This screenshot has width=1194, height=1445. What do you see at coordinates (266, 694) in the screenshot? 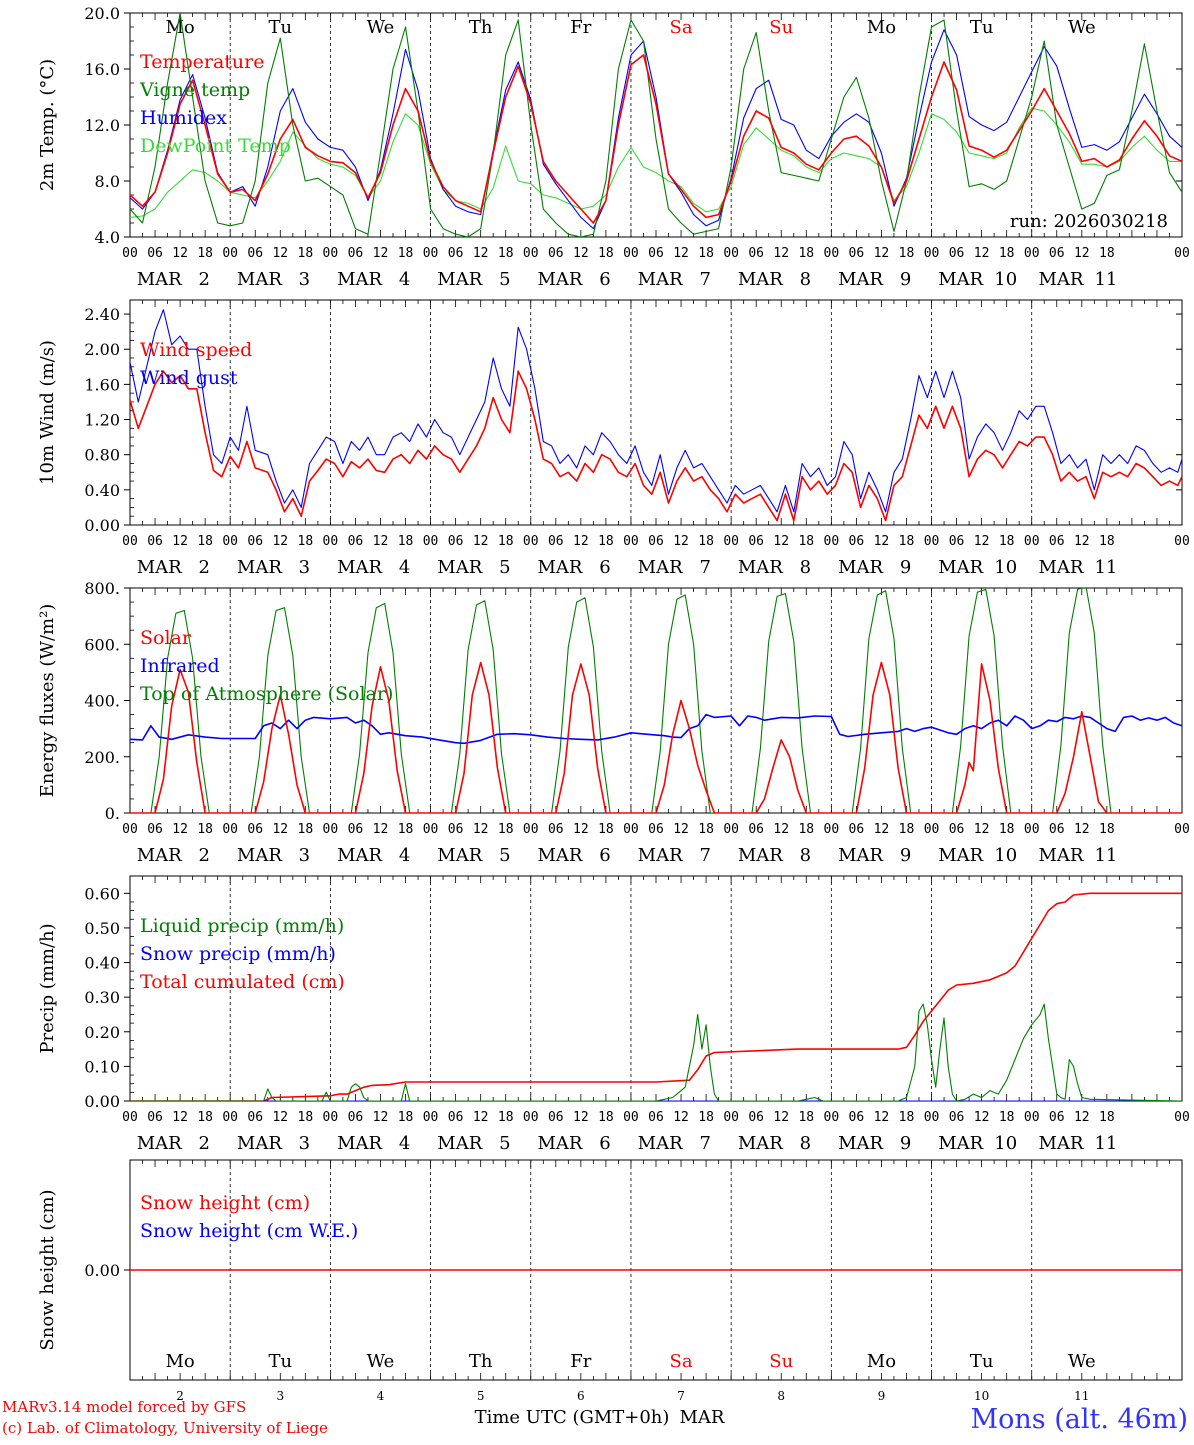
I see `energy-legend-entry: Top of Atmosphere (Solar)` at bounding box center [266, 694].